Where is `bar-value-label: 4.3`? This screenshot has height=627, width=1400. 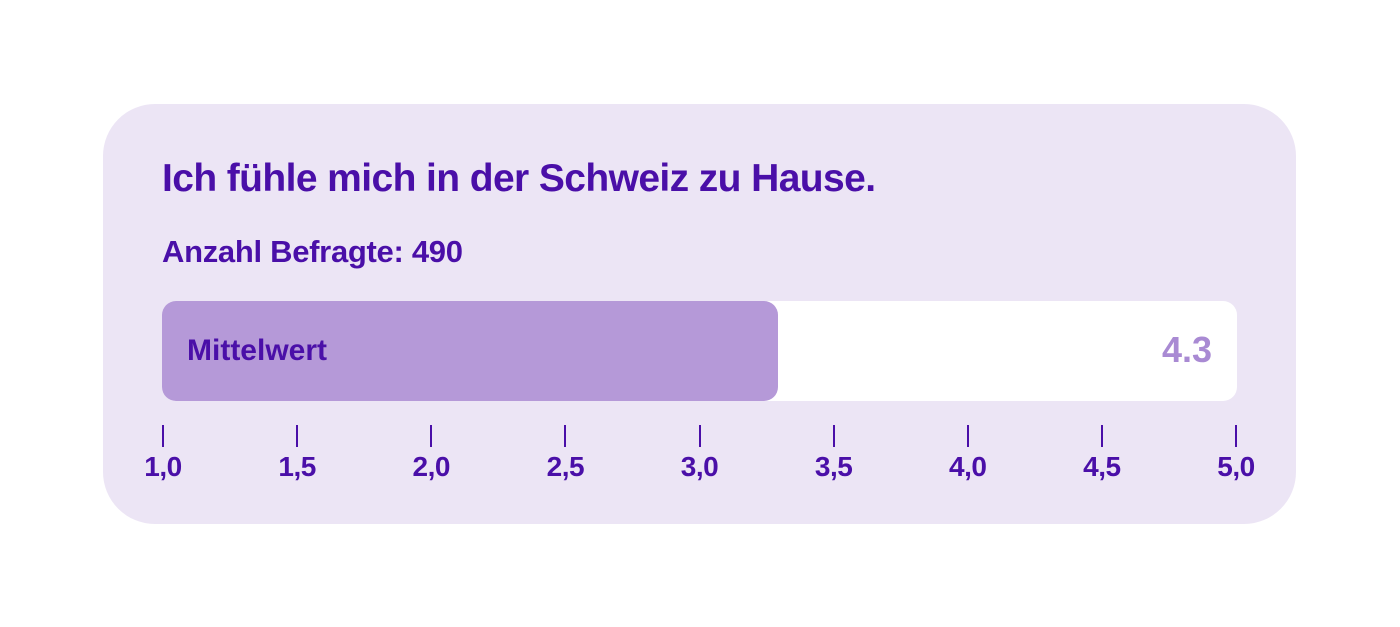 bar-value-label: 4.3 is located at coordinates (1186, 349).